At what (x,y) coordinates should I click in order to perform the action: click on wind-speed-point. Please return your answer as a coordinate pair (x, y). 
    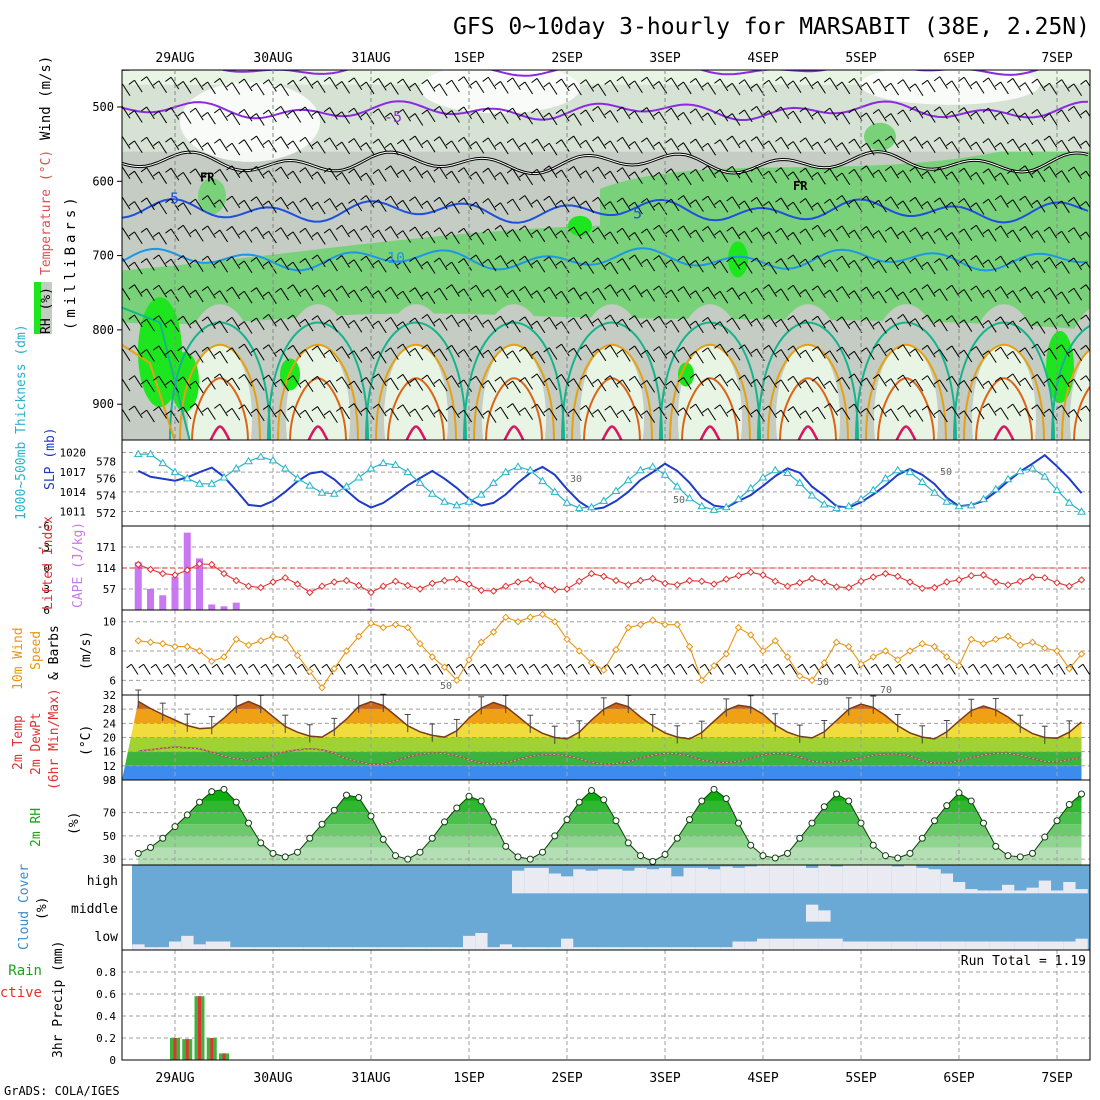
    Looking at the image, I should click on (297, 655).